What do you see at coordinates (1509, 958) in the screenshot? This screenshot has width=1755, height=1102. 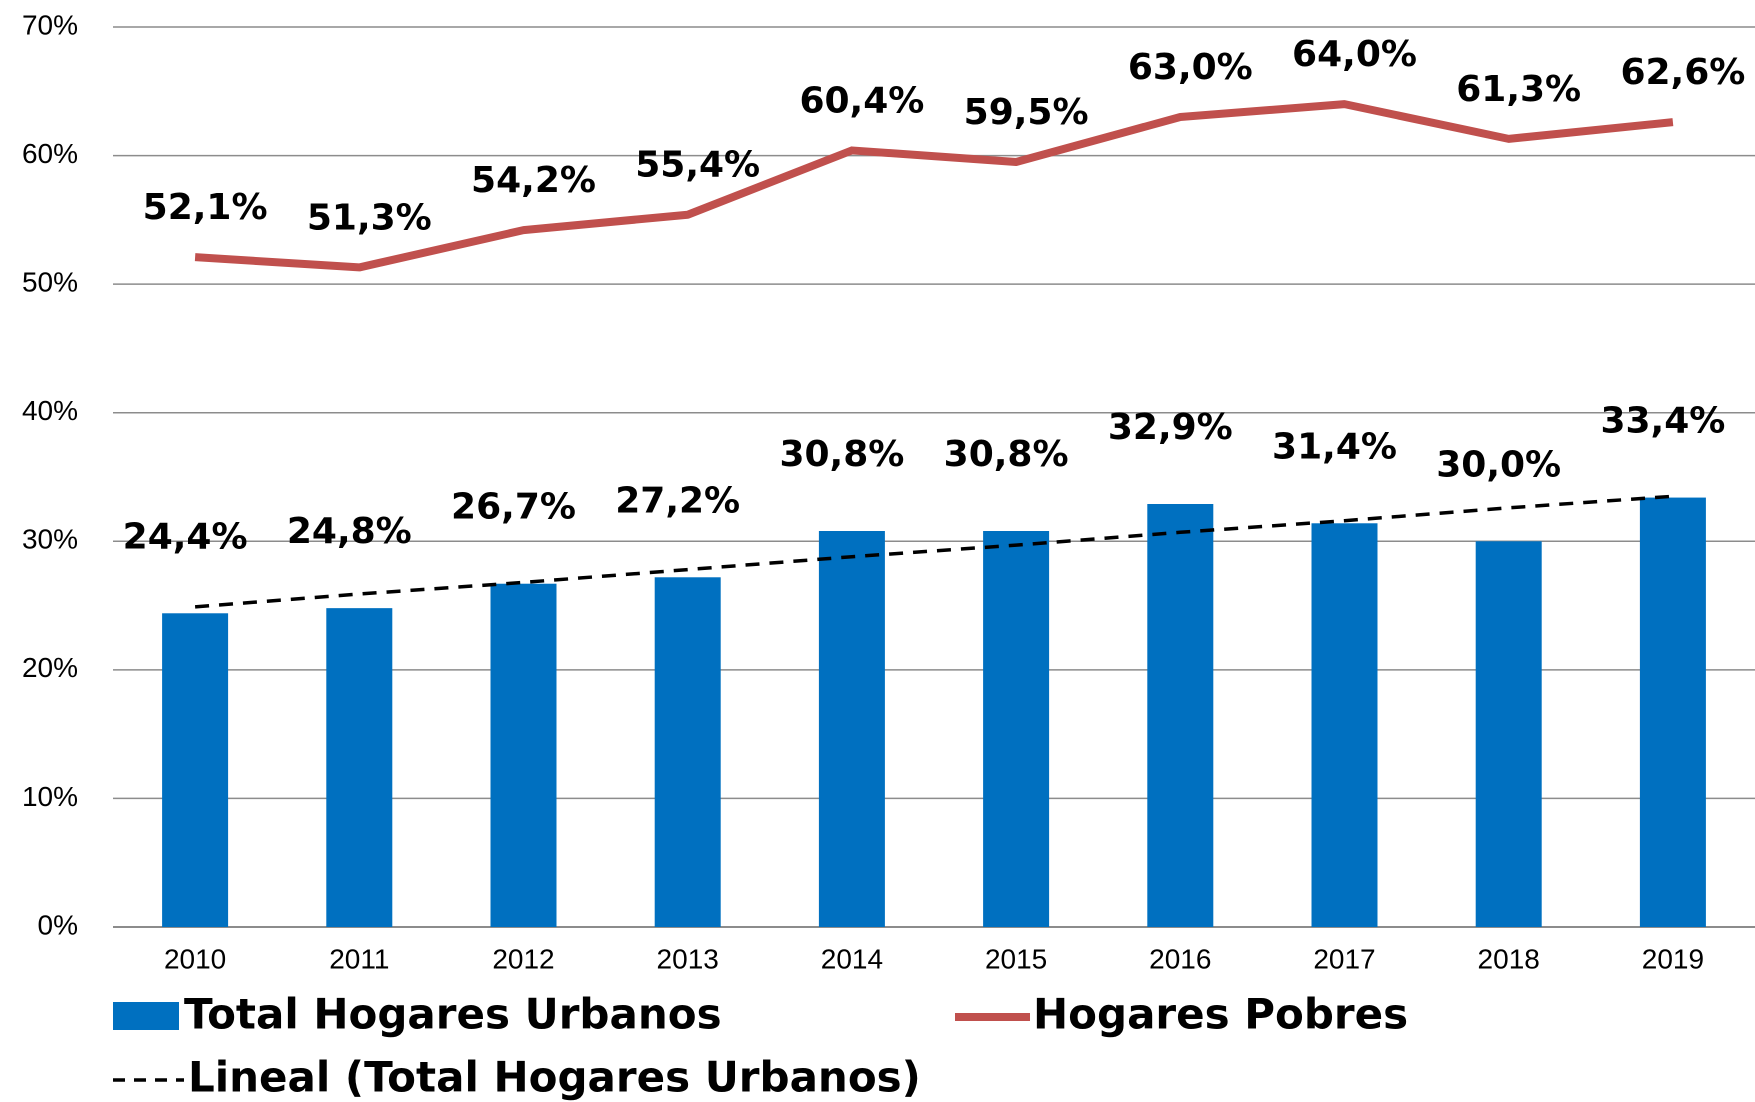 I see `x-tick-label: 2018` at bounding box center [1509, 958].